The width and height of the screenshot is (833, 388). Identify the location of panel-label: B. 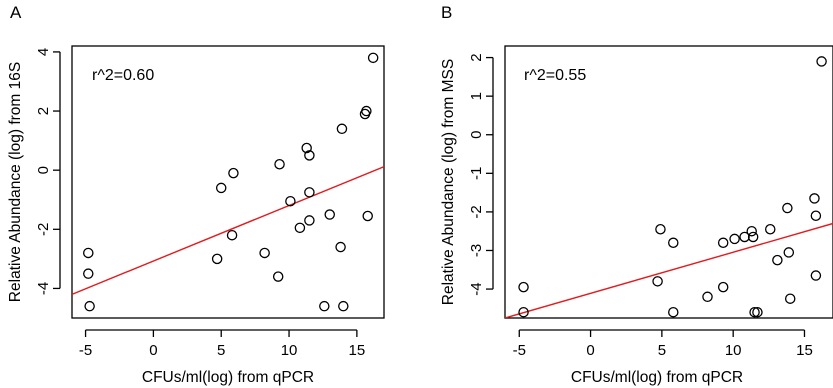
(446, 12).